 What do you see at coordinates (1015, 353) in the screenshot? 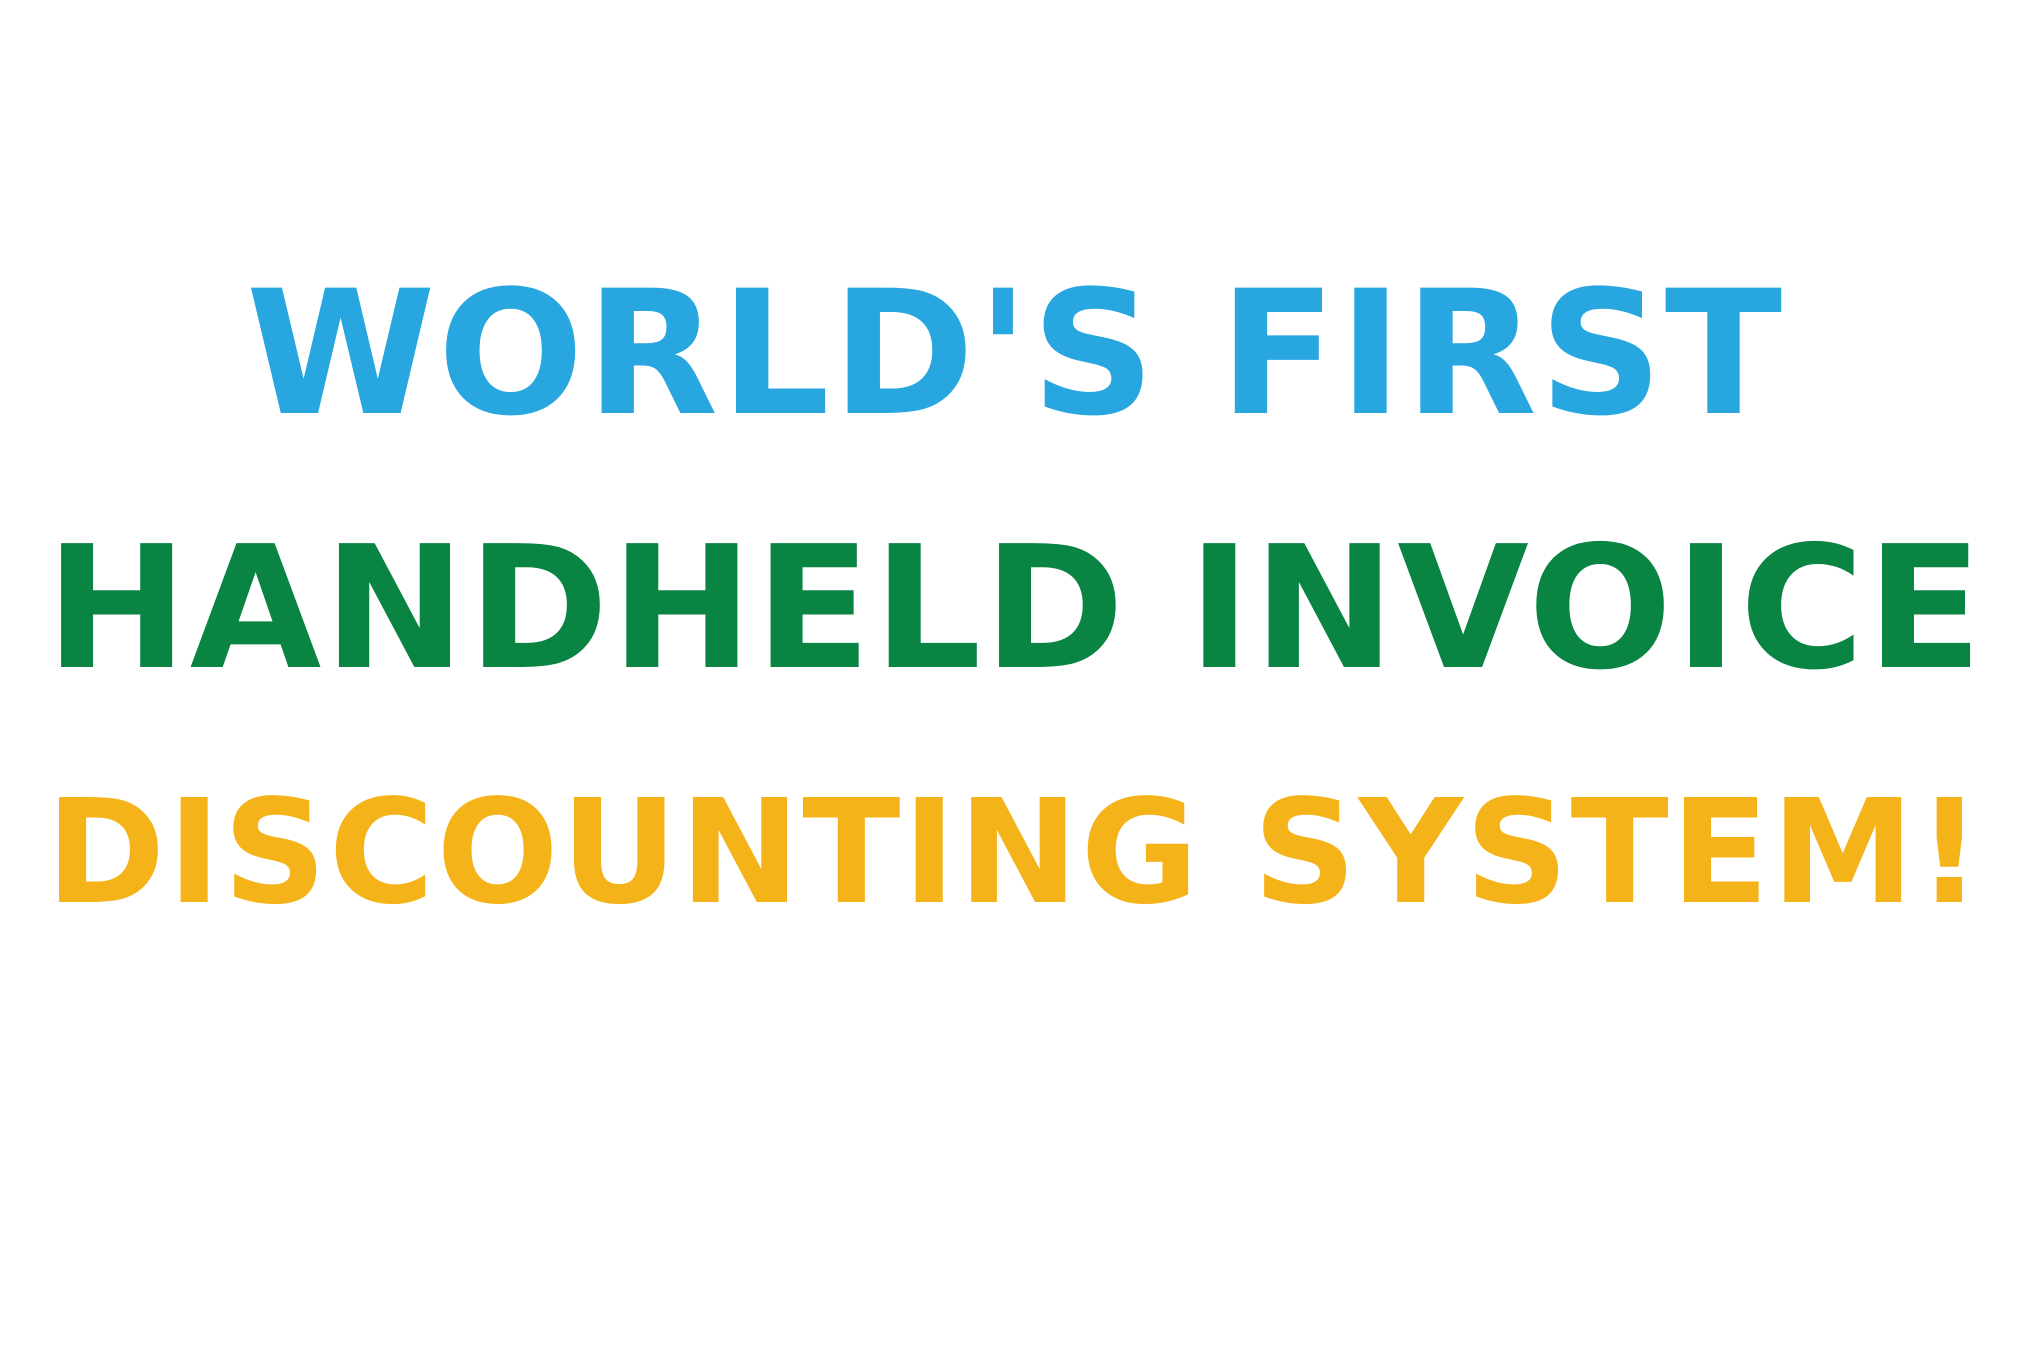
I see `headline-line-1: WORLD'S FIRST` at bounding box center [1015, 353].